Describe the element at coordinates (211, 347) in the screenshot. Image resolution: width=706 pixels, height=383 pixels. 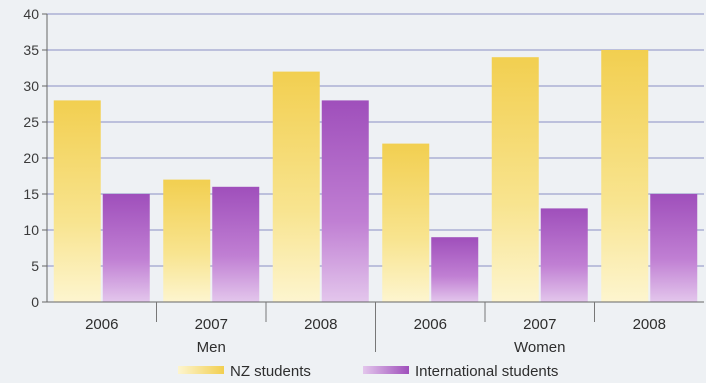
I see `group-label: Men` at that location.